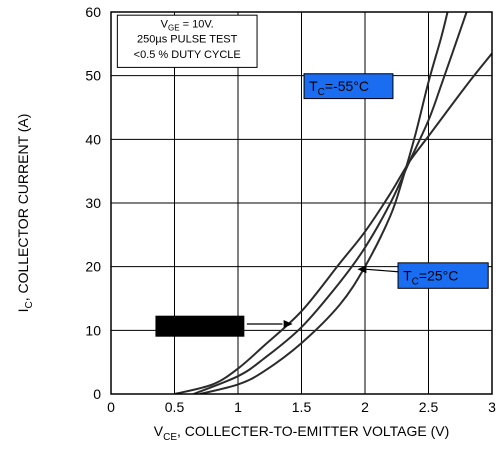 This screenshot has width=503, height=449. I want to click on conditions-frame, so click(187, 41).